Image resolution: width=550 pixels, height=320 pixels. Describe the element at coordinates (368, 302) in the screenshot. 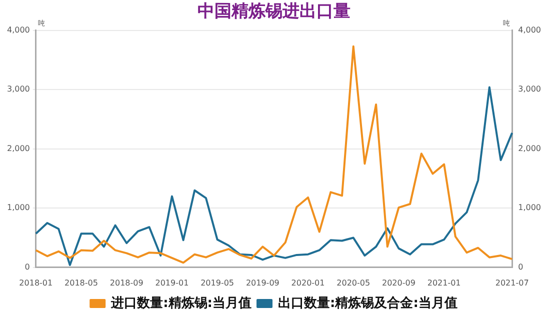

I see `legend-label: 出口数量:精炼锡及合金:当月值` at that location.